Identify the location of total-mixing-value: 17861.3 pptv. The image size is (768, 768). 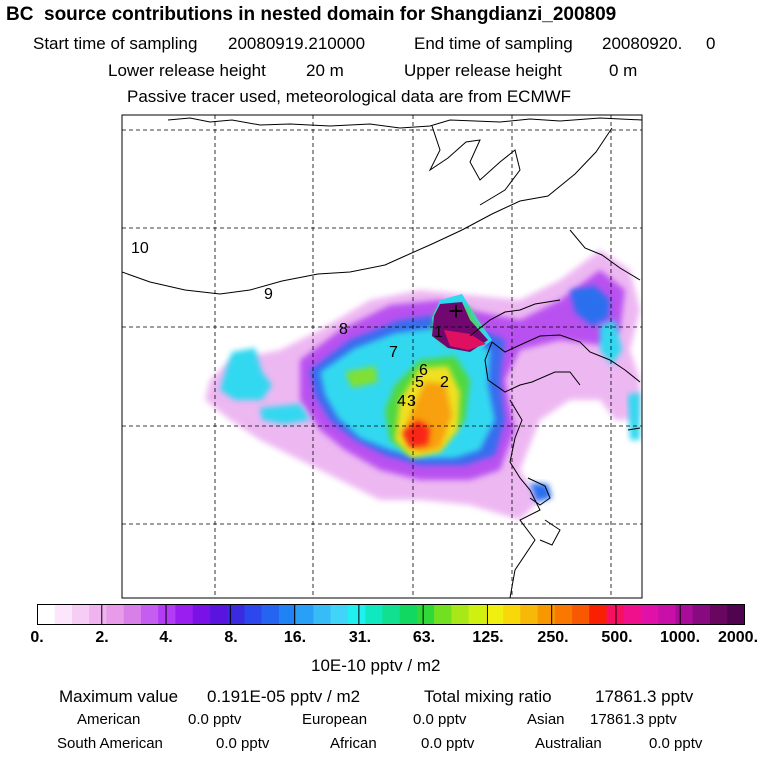
(644, 696).